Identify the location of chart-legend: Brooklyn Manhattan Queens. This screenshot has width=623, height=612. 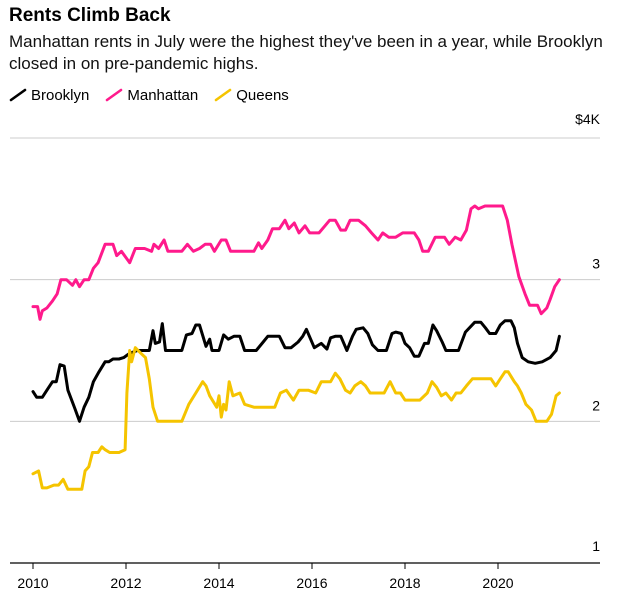
(157, 95).